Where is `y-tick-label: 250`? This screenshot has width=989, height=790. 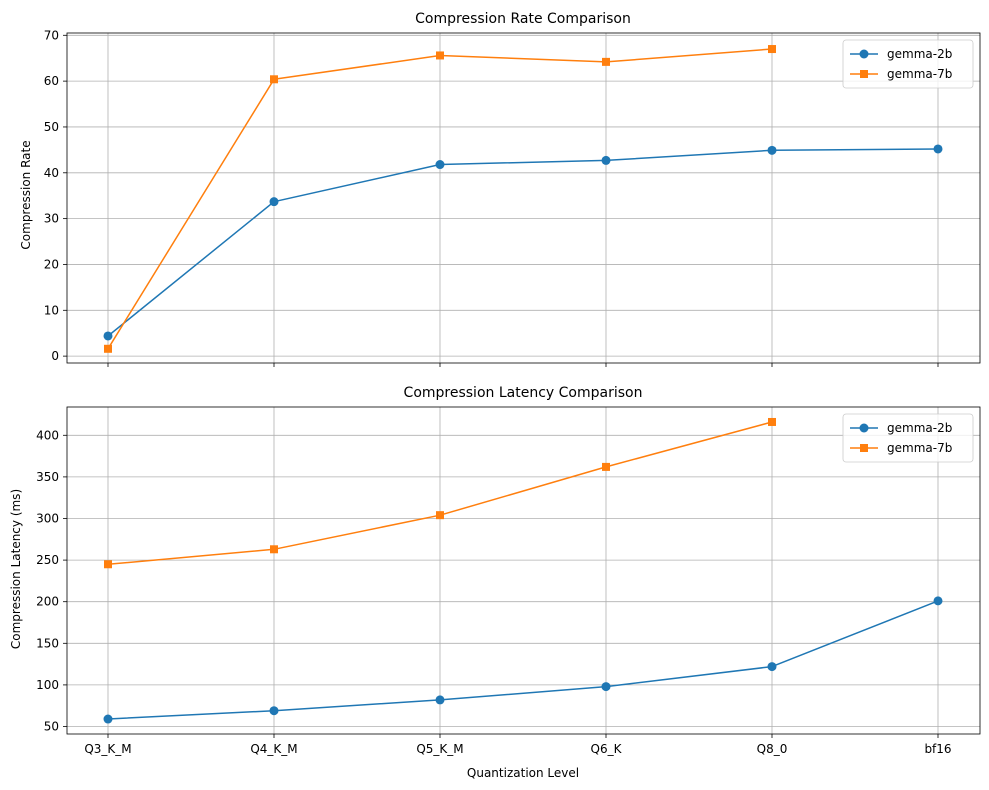 y-tick-label: 250 is located at coordinates (47, 560).